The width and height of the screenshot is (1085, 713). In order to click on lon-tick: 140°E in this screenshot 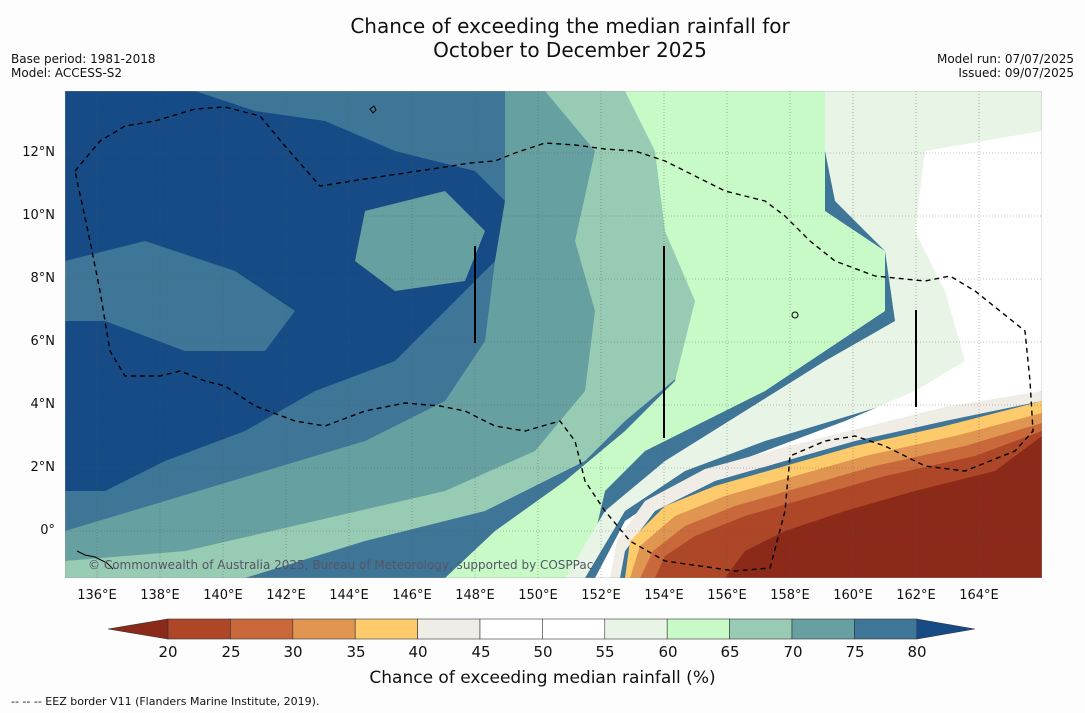, I will do `click(223, 595)`.